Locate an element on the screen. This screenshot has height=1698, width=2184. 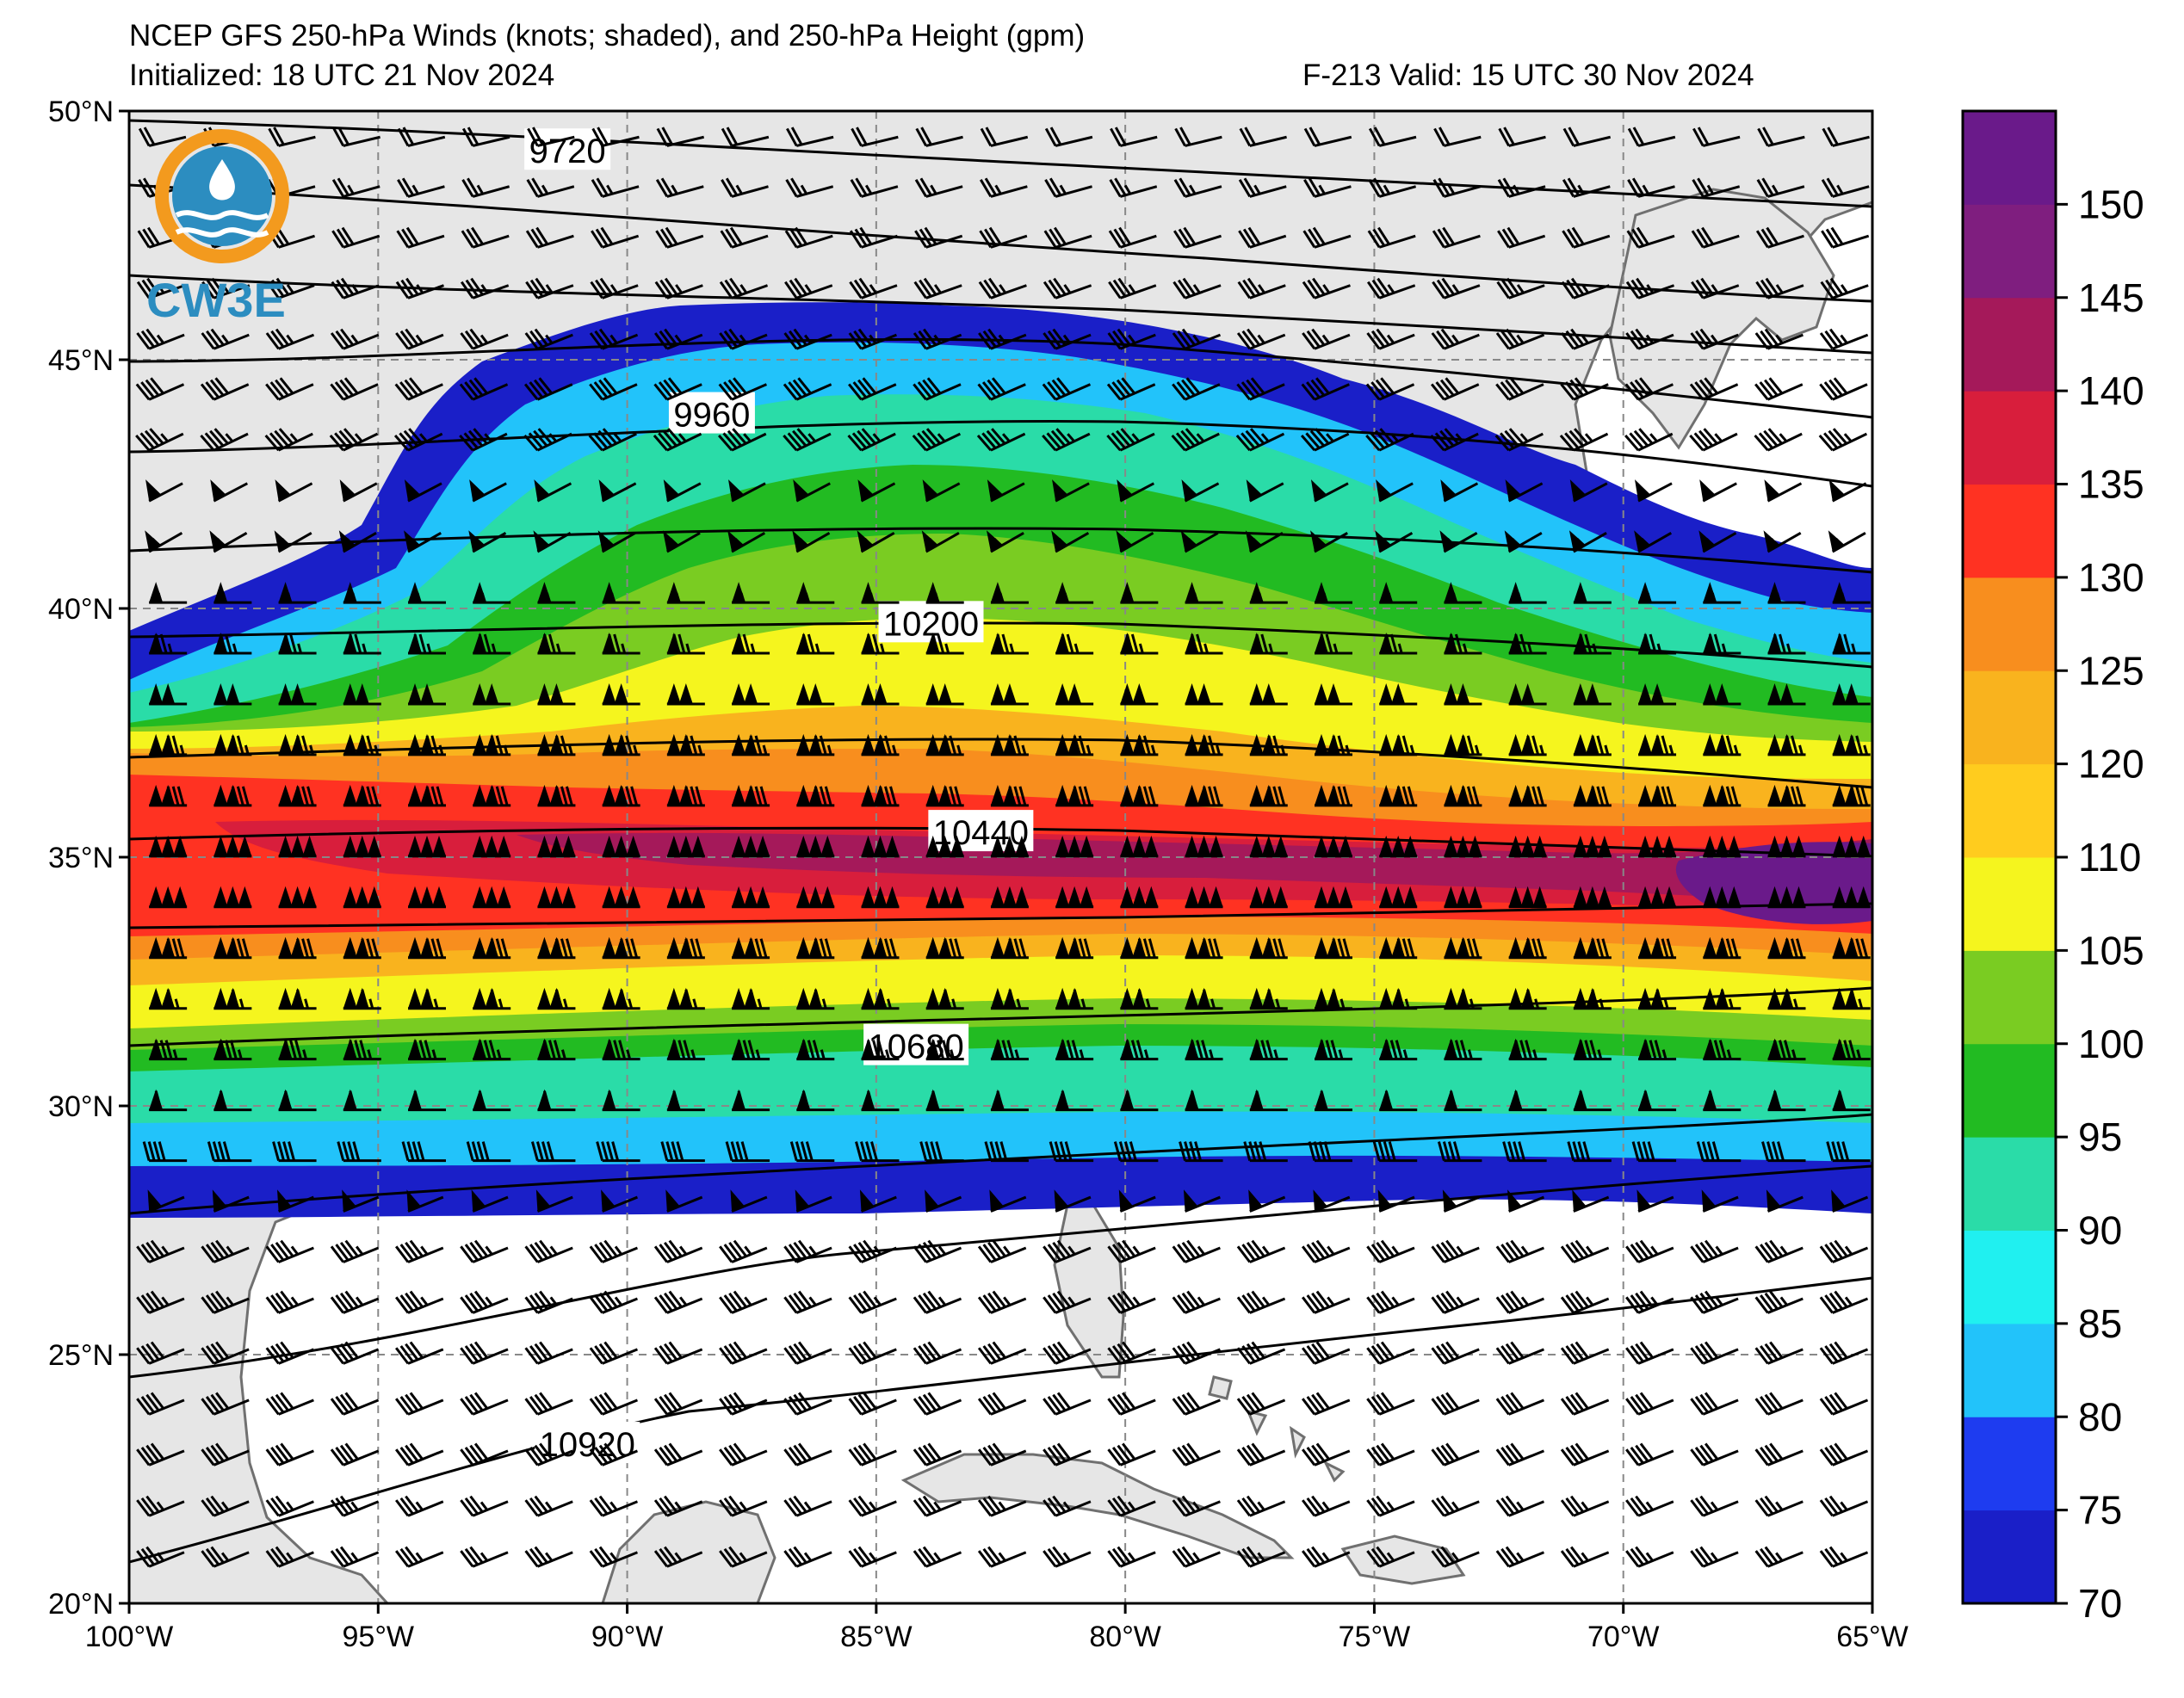
x-tick-label: 90°W is located at coordinates (628, 1637).